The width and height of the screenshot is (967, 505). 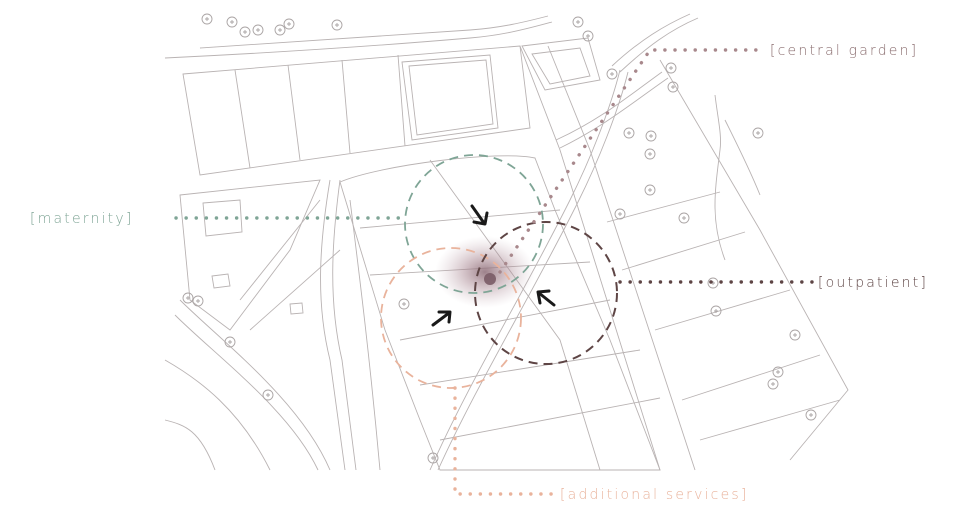 I want to click on parcel-ne, so click(x=561, y=64).